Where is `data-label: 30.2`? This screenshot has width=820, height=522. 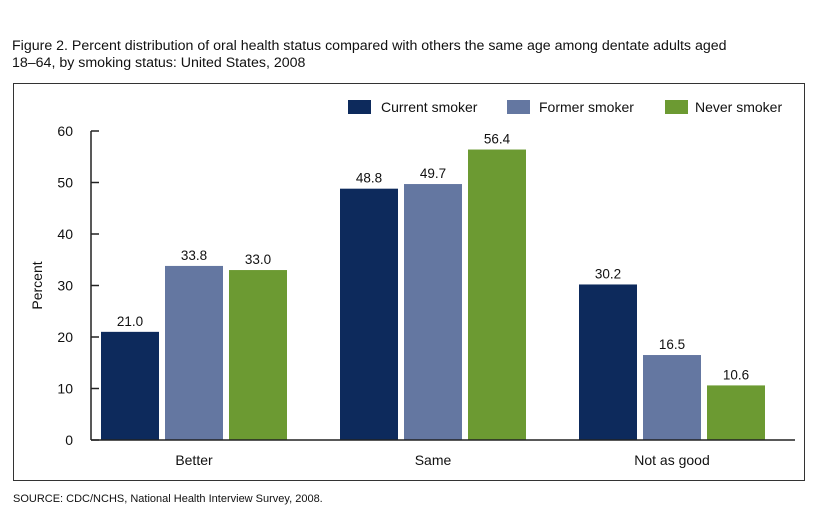
data-label: 30.2 is located at coordinates (608, 273).